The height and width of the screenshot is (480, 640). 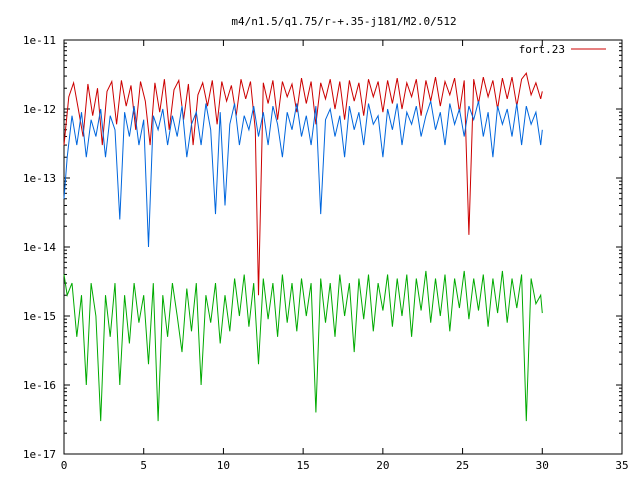 What do you see at coordinates (303, 465) in the screenshot?
I see `x-tick-label: 15` at bounding box center [303, 465].